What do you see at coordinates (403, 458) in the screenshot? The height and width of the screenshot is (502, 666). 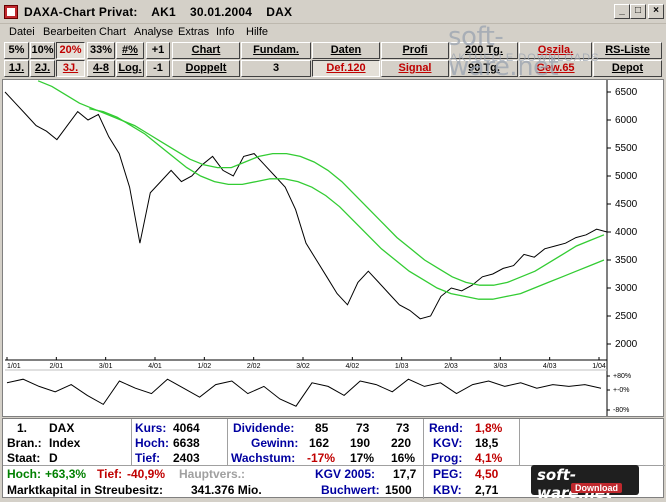 I see `wachstum-value: 16%` at bounding box center [403, 458].